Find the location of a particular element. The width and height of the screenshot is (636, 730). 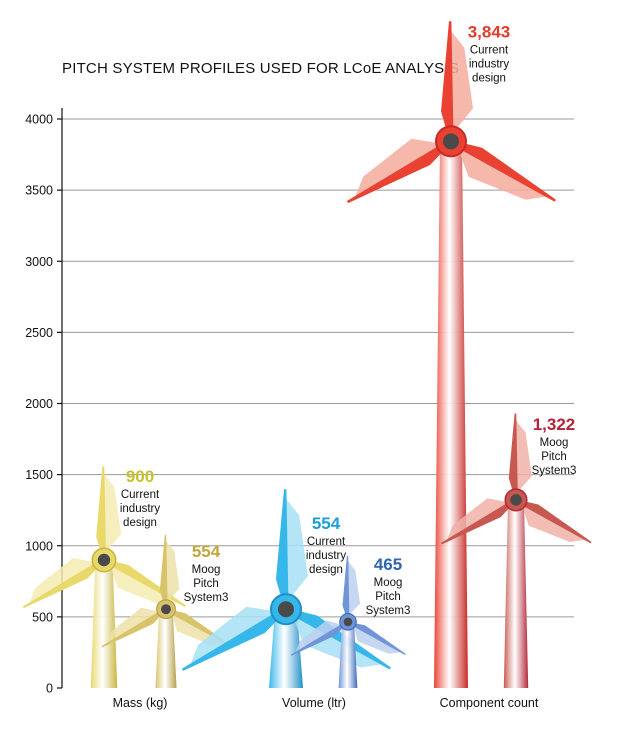

y-tick-label: 1500 is located at coordinates (39, 475).